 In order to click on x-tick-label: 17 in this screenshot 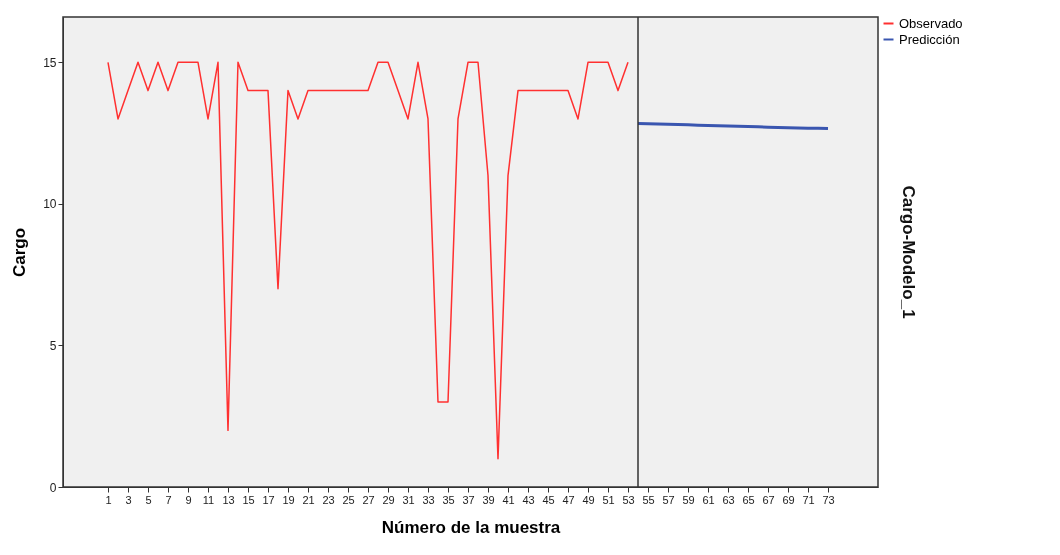, I will do `click(268, 499)`.